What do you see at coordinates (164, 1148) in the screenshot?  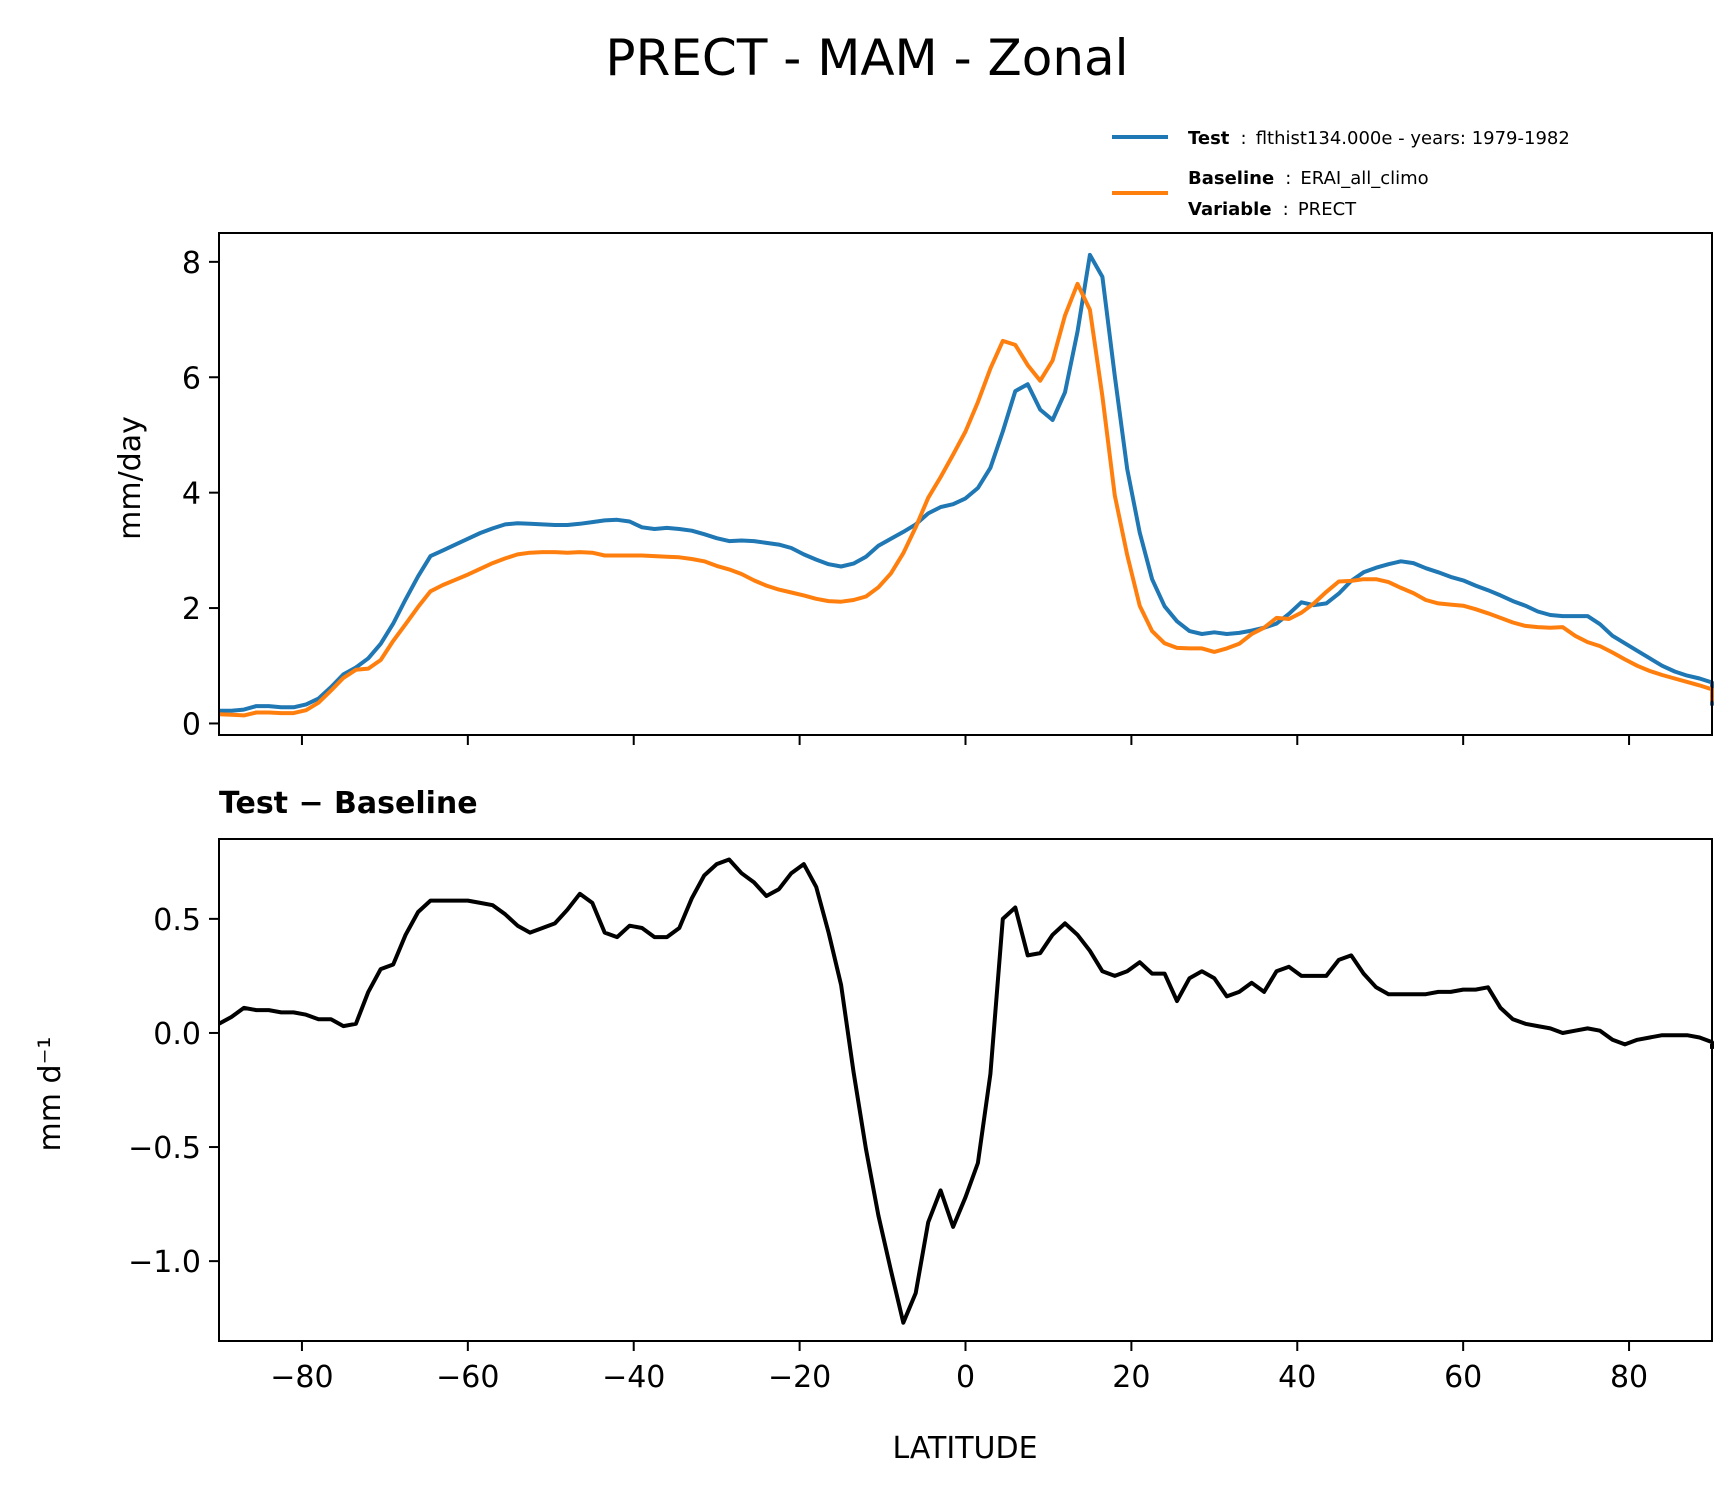 I see `bot-y-tick-label: −0.5` at bounding box center [164, 1148].